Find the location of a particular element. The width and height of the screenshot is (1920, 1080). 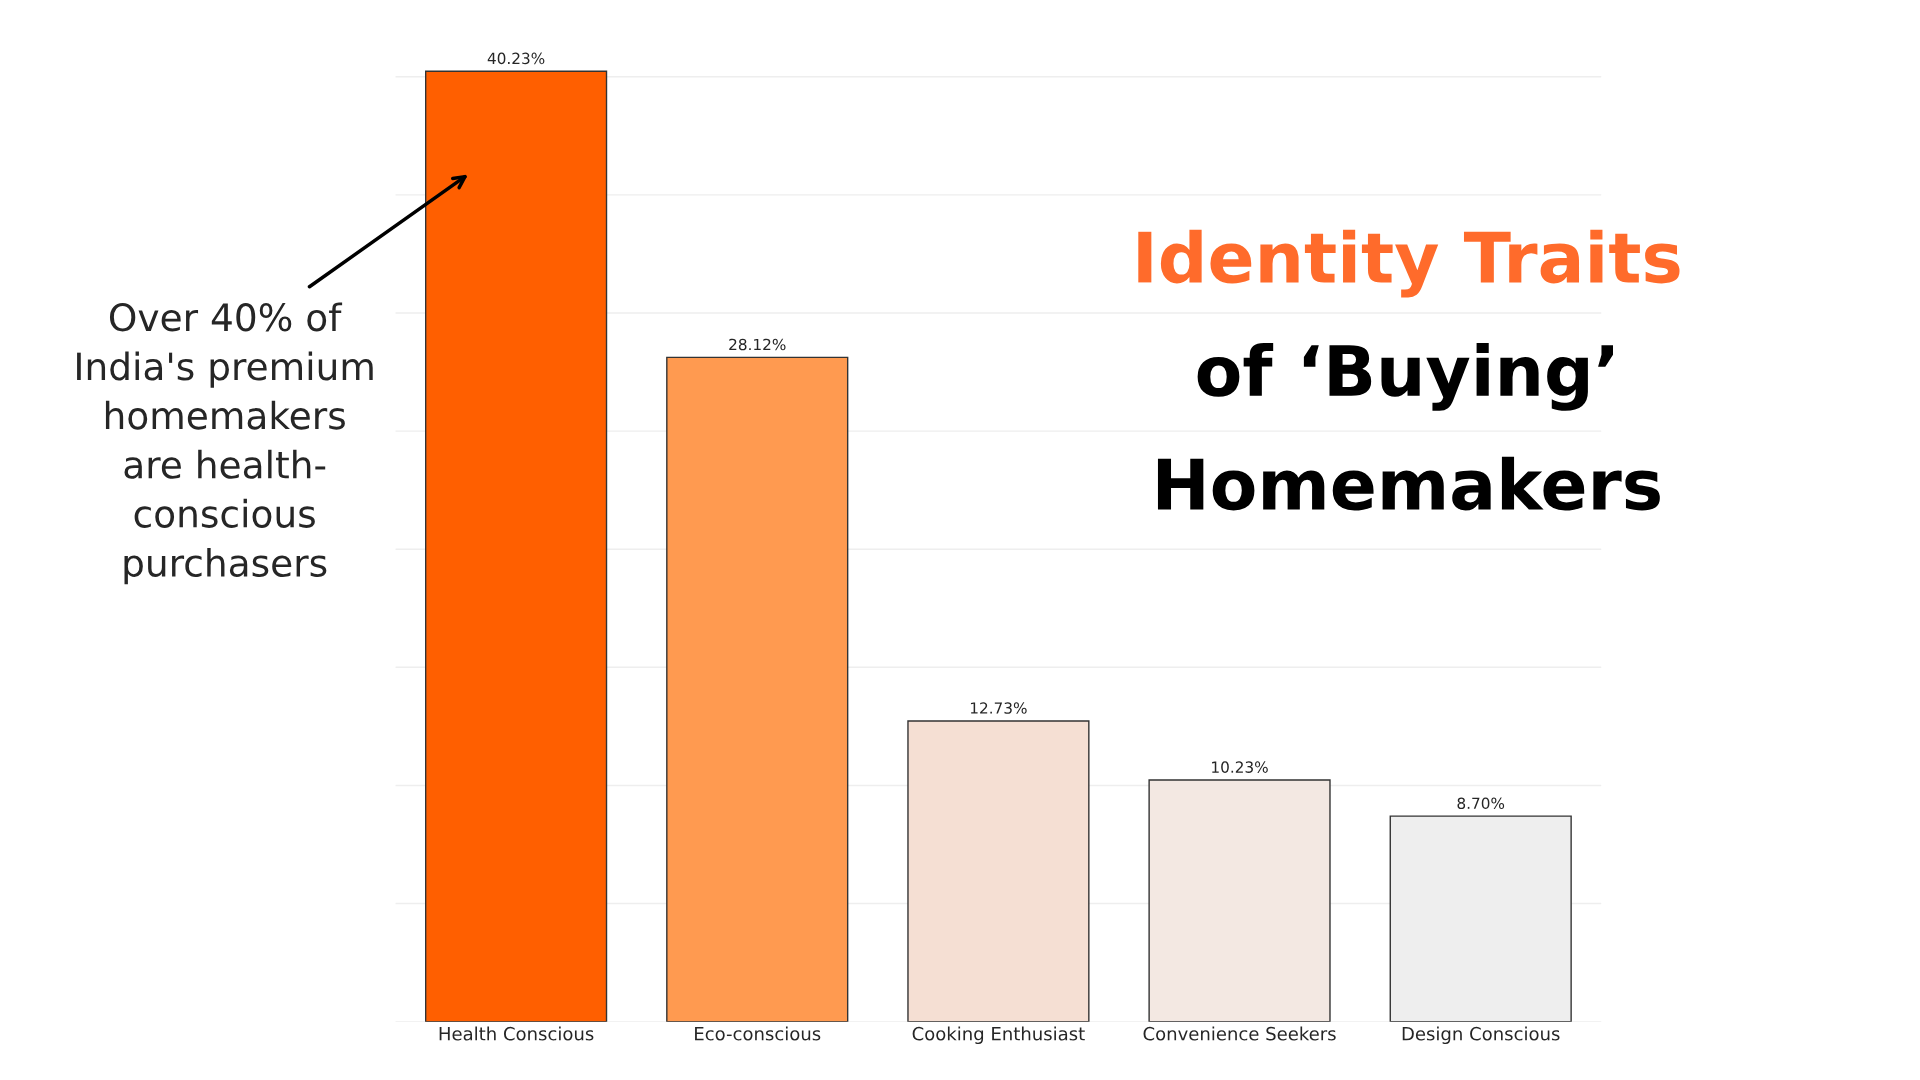

data-label: 8.70% is located at coordinates (1481, 803).